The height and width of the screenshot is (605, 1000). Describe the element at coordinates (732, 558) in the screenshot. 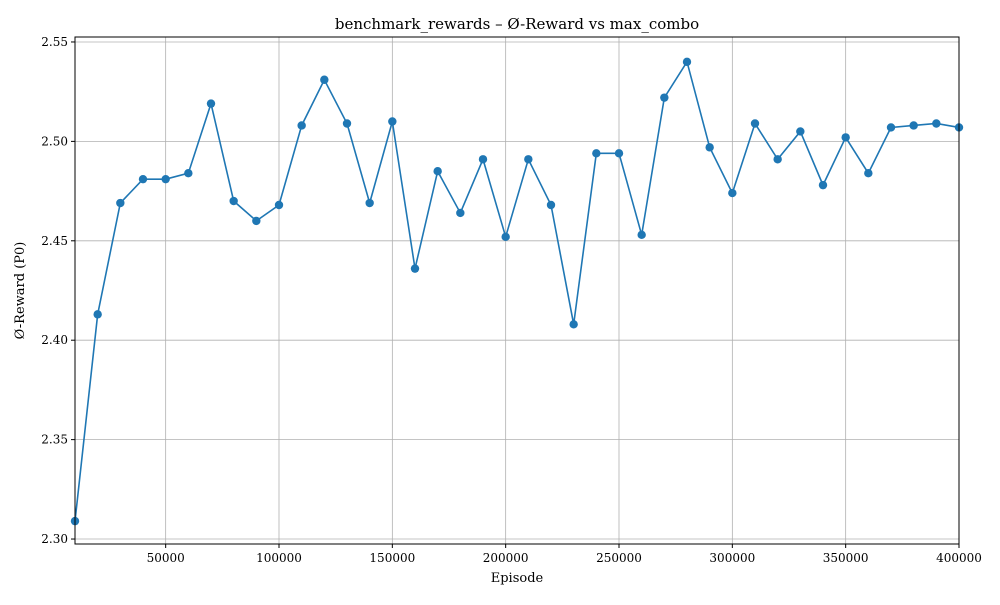

I see `x-tick-label: 300000` at that location.